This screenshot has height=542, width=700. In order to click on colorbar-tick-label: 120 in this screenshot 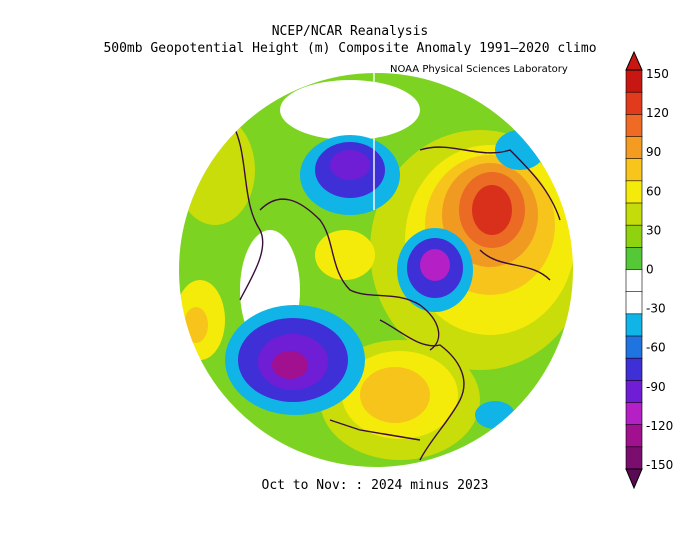, I will do `click(657, 113)`.